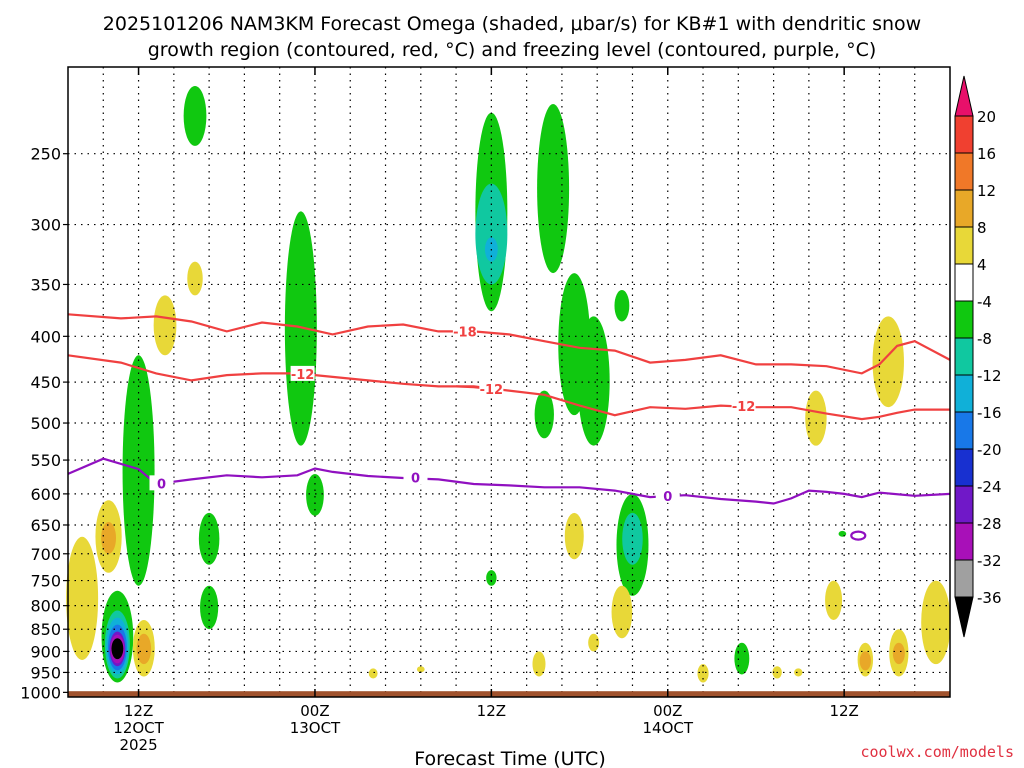 The height and width of the screenshot is (768, 1024). I want to click on y-tick-label: 450, so click(45, 382).